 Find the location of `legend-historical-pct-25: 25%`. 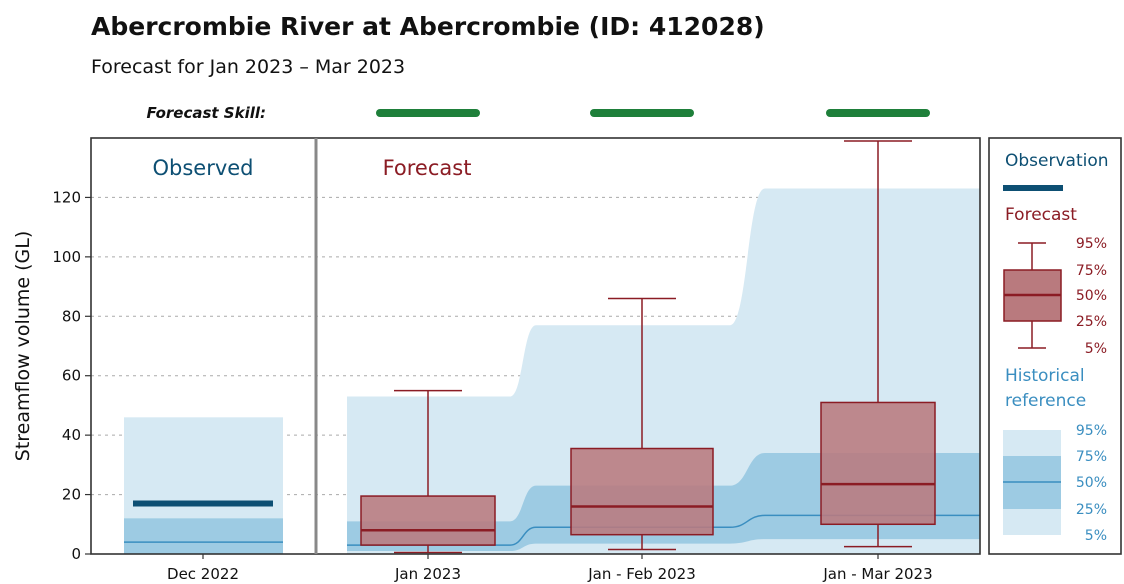

legend-historical-pct-25: 25% is located at coordinates (1091, 510).